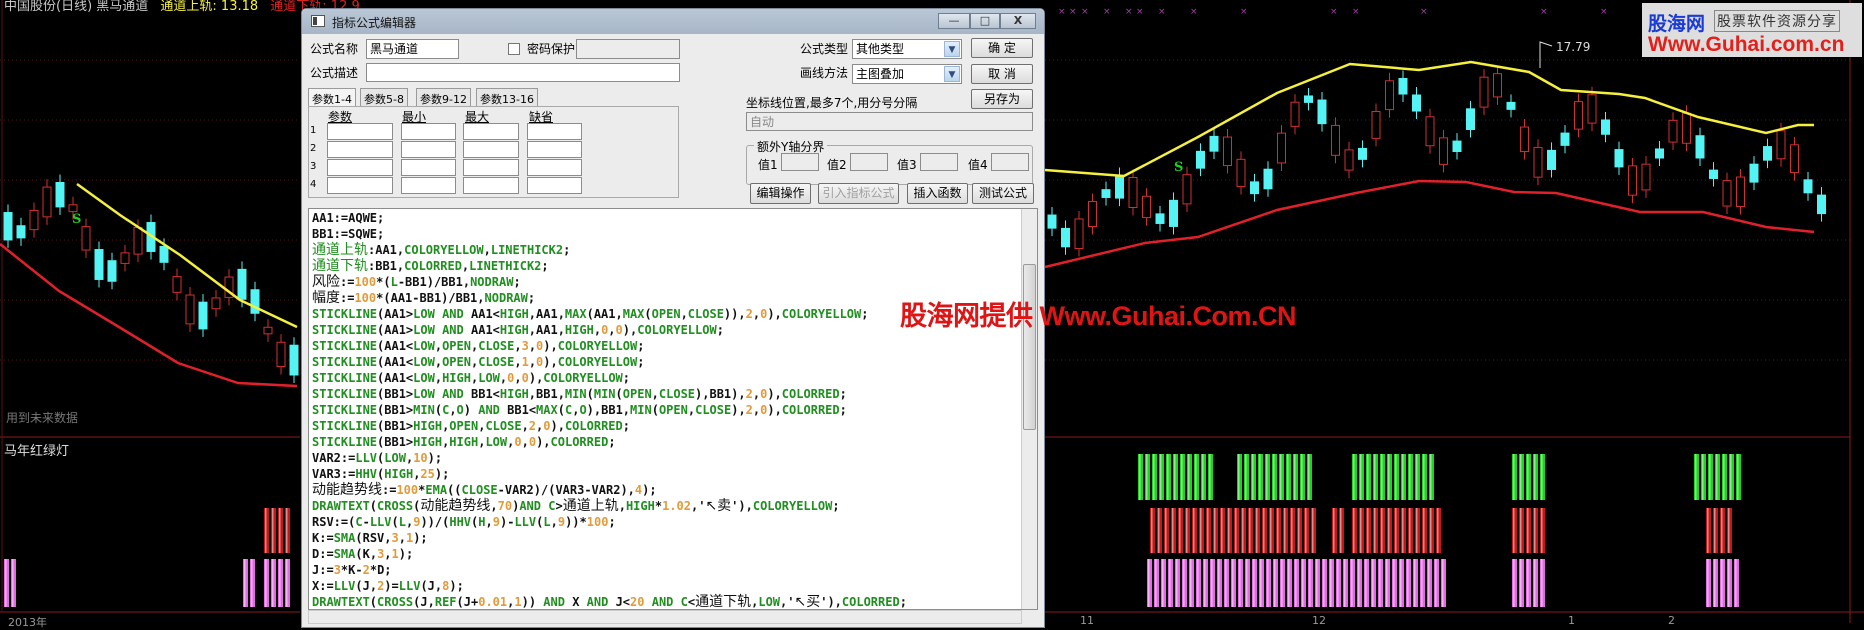  I want to click on formula-desc-input, so click(523, 72).